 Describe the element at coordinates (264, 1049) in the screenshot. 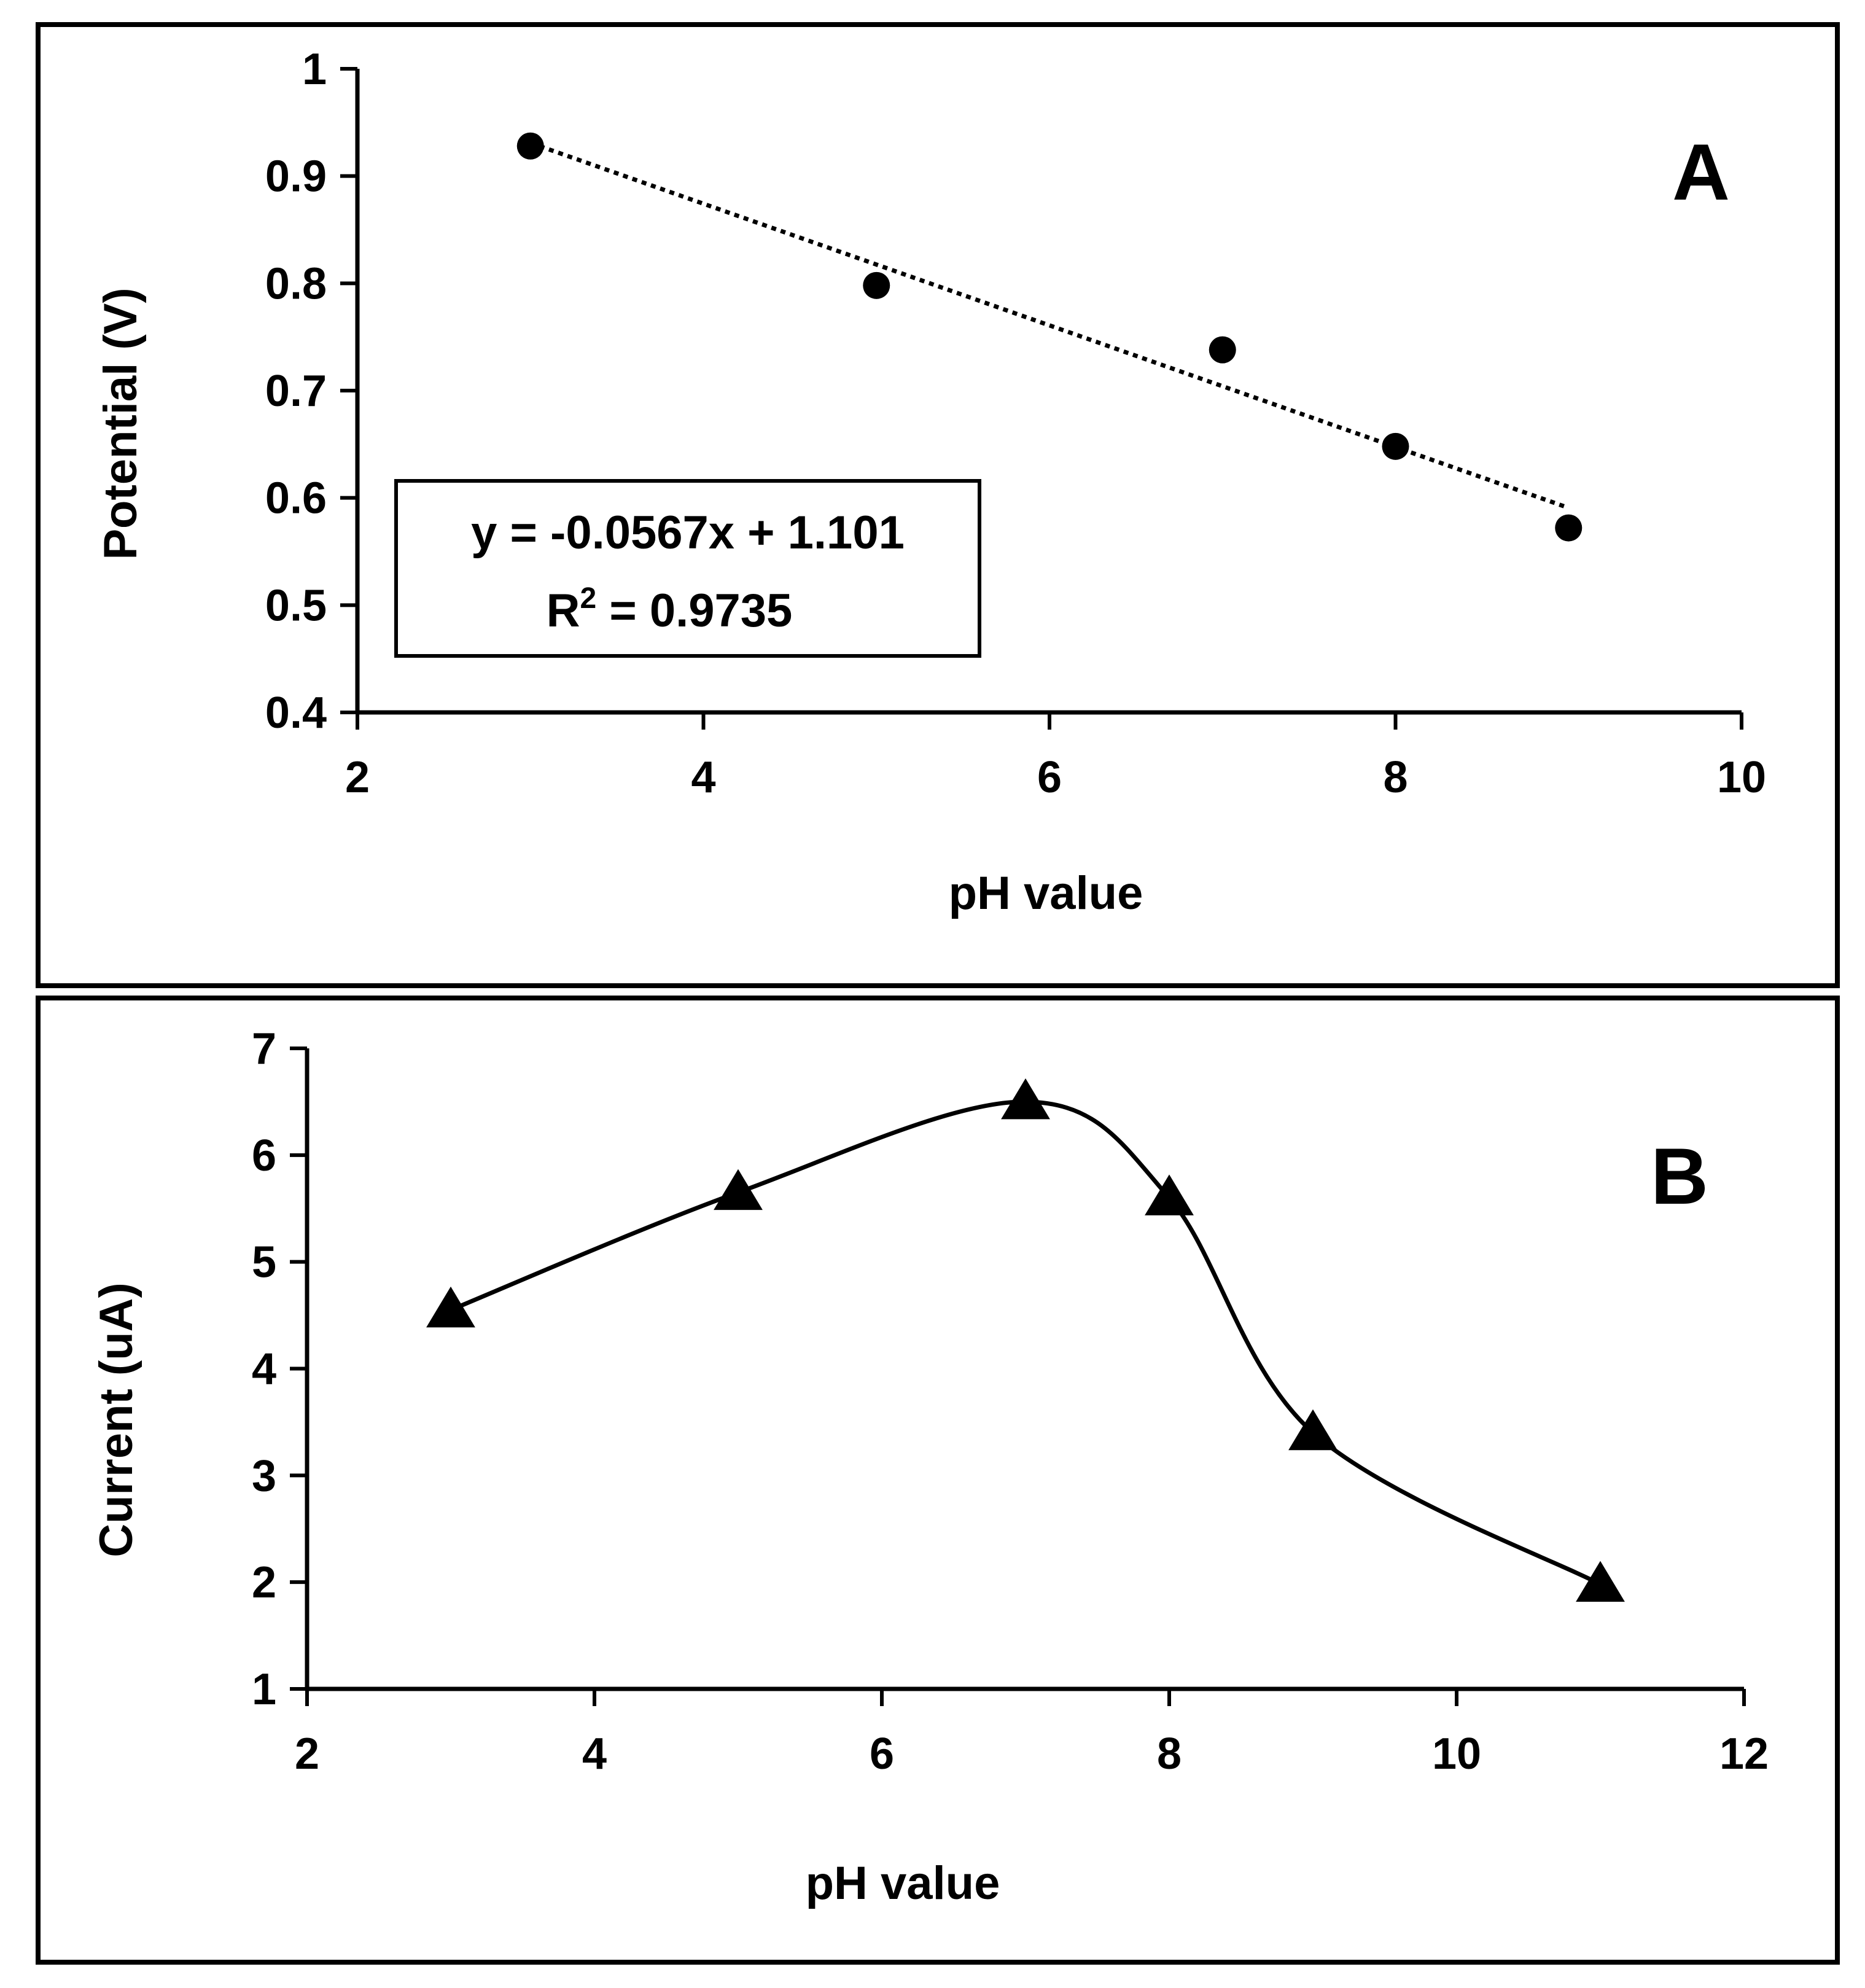

I see `y-tick-label: 7` at that location.